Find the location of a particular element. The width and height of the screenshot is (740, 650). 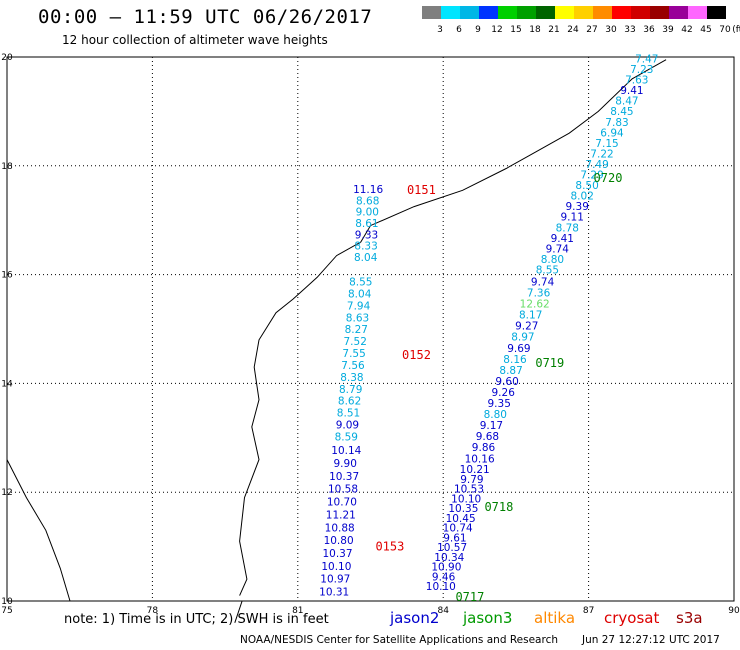

generation-timestamp: Jun 27 12:27:12 UTC 2017 is located at coordinates (651, 640).